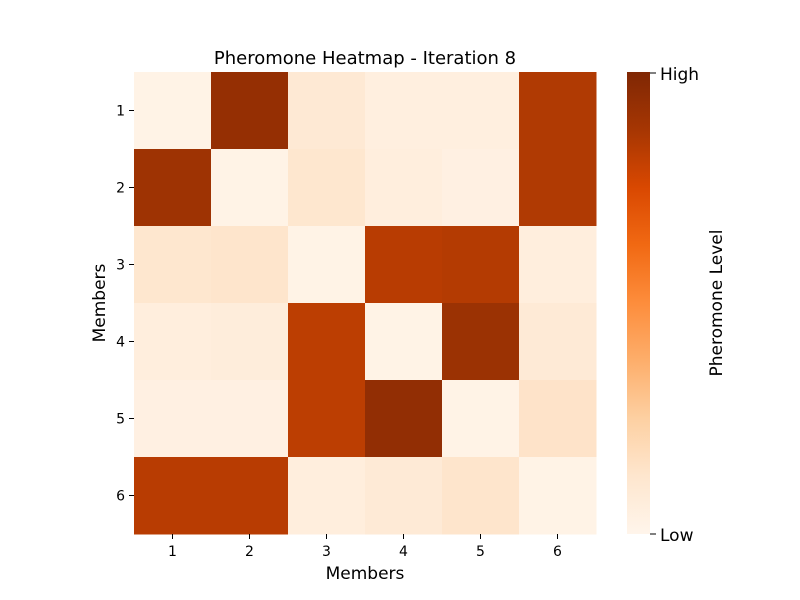 The height and width of the screenshot is (600, 800). What do you see at coordinates (638, 303) in the screenshot?
I see `colorbar-gradient` at bounding box center [638, 303].